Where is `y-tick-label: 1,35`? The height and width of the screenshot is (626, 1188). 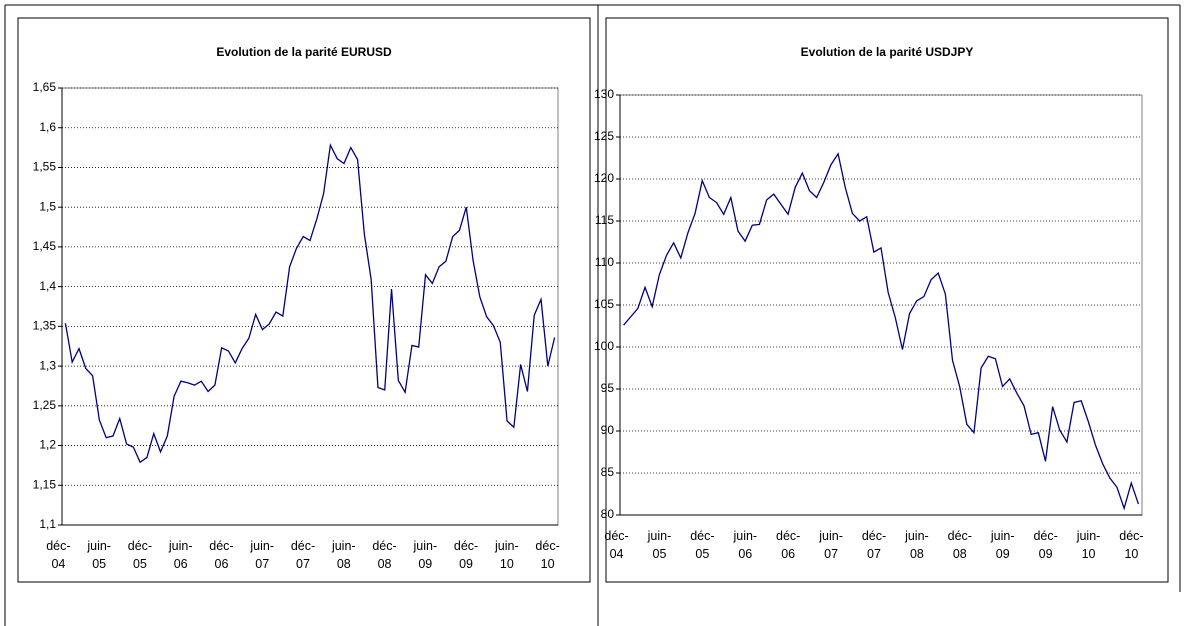 y-tick-label: 1,35 is located at coordinates (45, 326).